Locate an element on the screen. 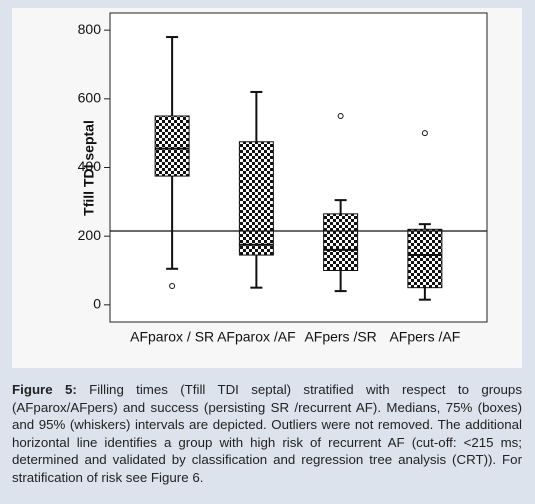  caption-label: Figure 5: is located at coordinates (44, 389).